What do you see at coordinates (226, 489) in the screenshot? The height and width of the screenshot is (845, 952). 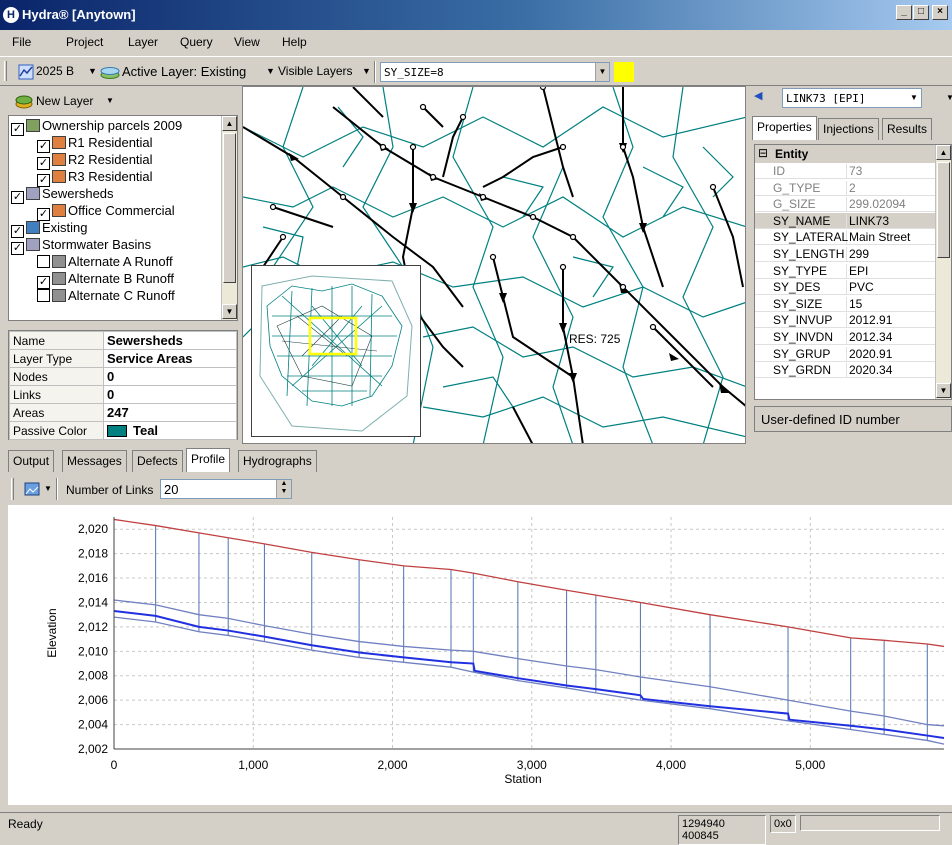 I see `links-count-input: 20 ▲ ▼` at bounding box center [226, 489].